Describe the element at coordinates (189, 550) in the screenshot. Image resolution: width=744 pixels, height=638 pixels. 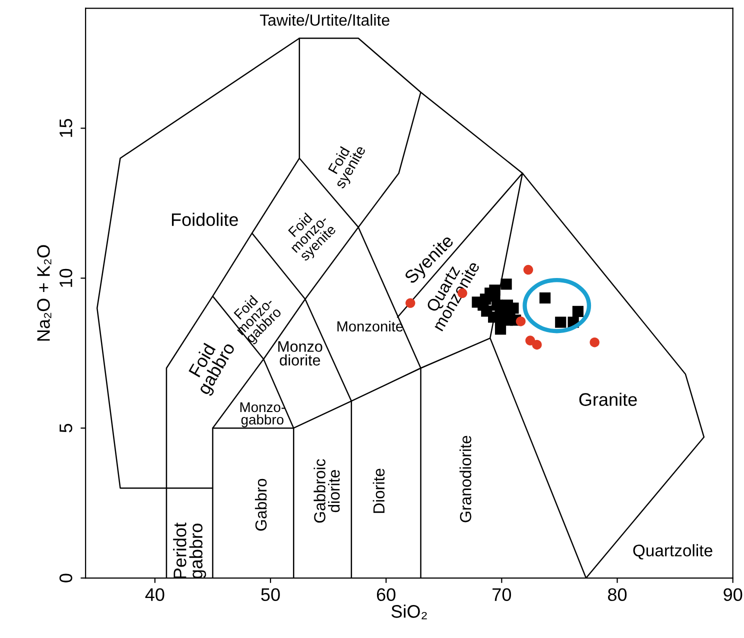
I see `annotation: Peridot gabbro` at that location.